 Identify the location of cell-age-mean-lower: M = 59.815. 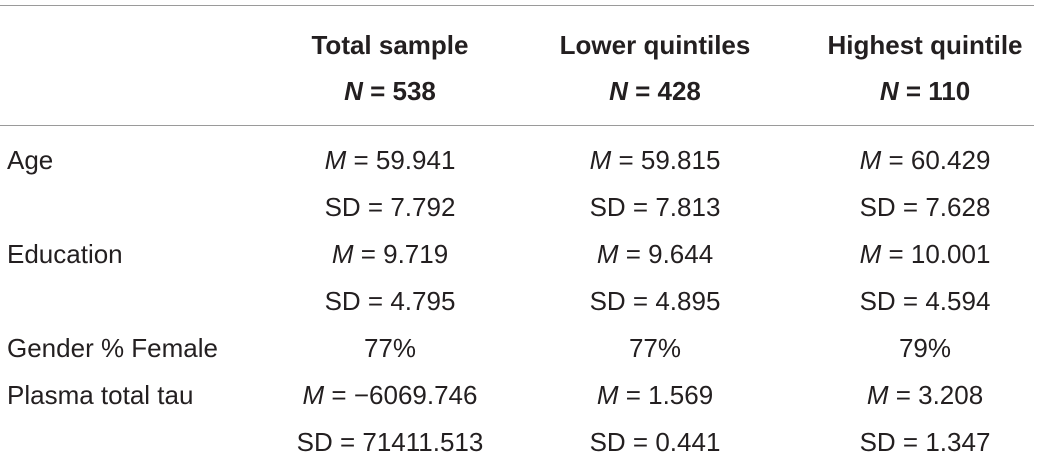
(655, 160).